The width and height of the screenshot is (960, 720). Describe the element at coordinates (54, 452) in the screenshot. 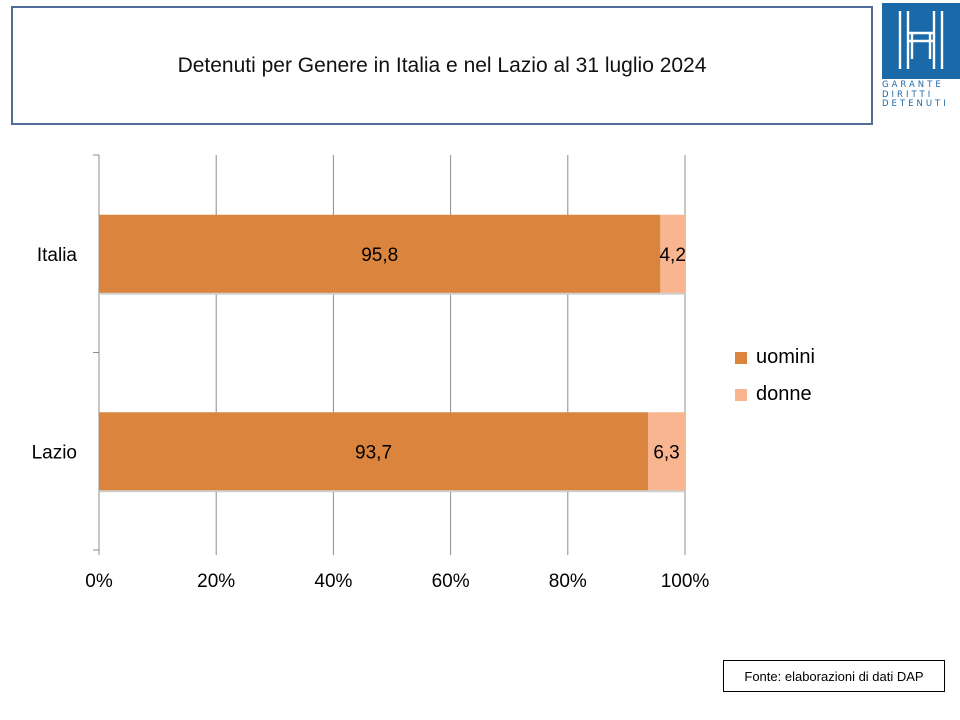

I see `category-label-lazio: Lazio` at that location.